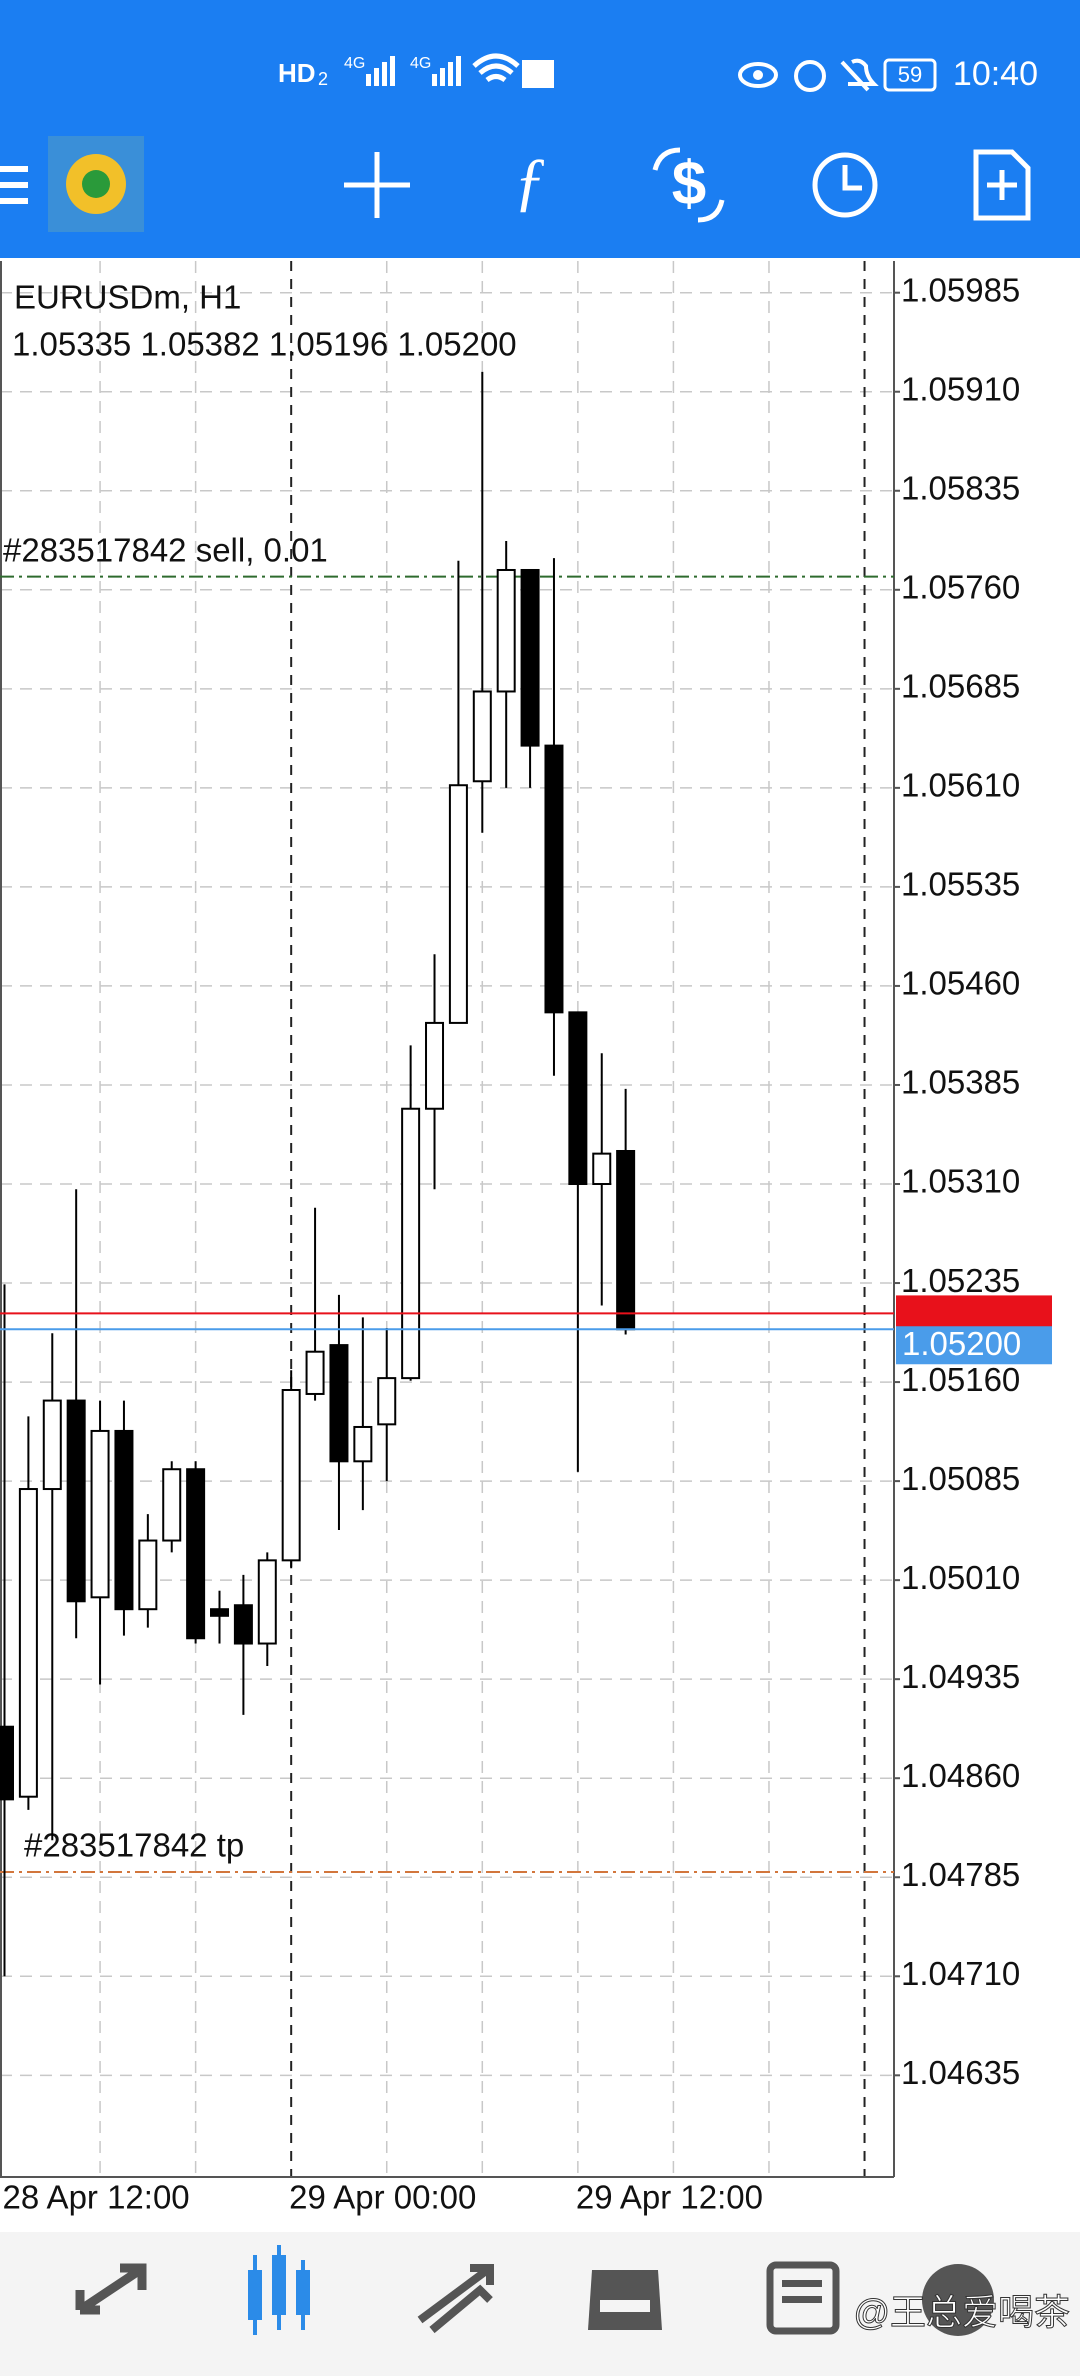 The image size is (1080, 2376). I want to click on bid-marker, so click(974, 1345).